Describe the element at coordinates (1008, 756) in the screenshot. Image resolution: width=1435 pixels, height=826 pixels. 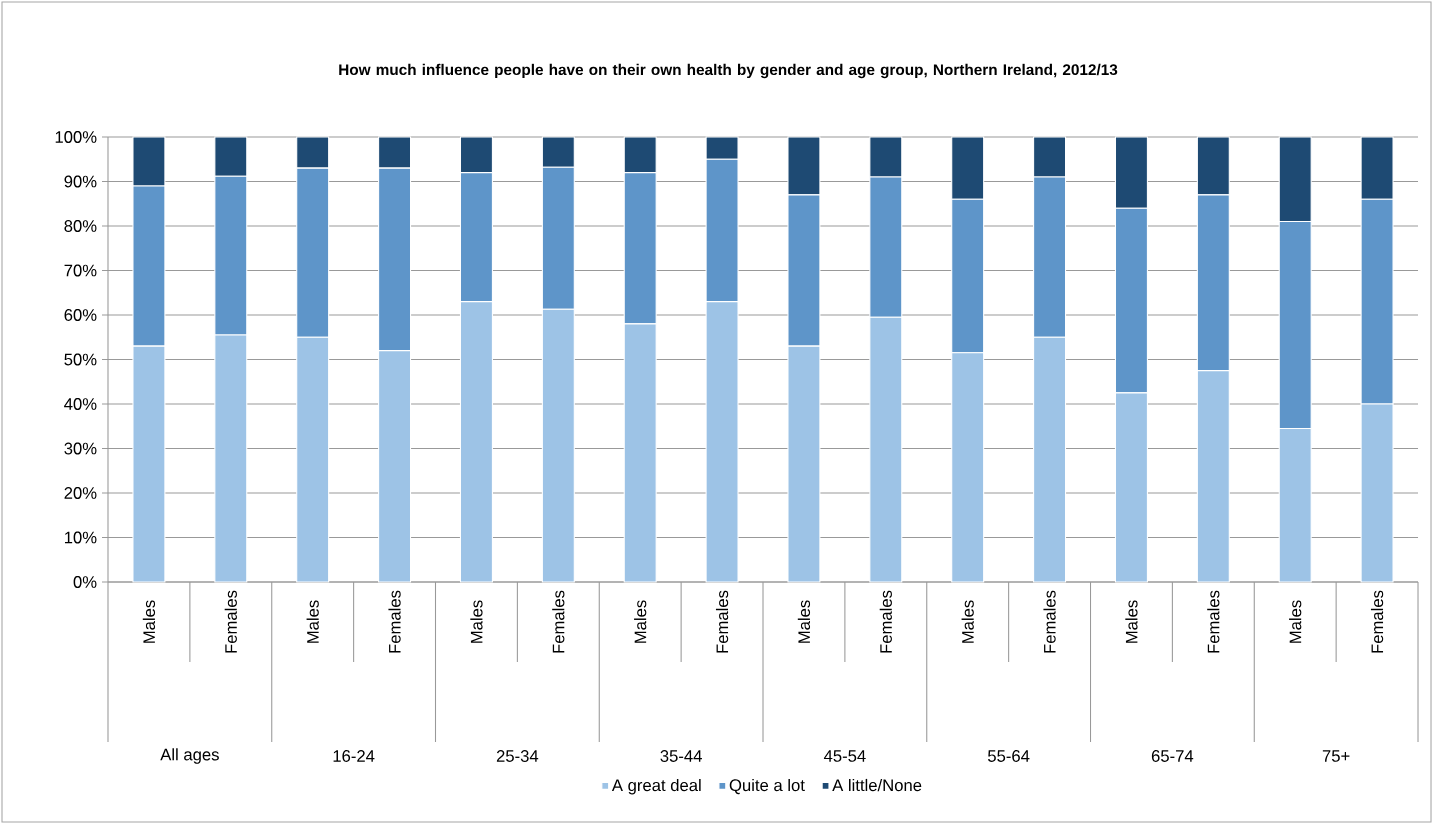
I see `text: 55-64` at that location.